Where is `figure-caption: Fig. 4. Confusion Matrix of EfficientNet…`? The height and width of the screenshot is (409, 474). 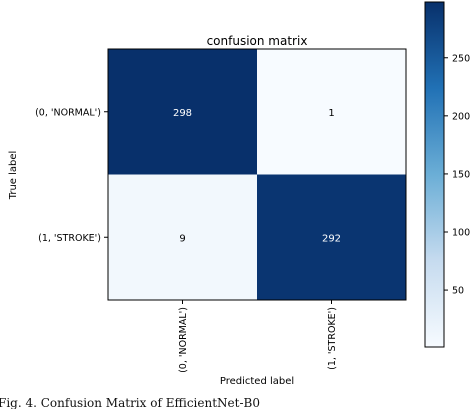
figure-caption: Fig. 4. Confusion Matrix of EfficientNet… is located at coordinates (130, 402).